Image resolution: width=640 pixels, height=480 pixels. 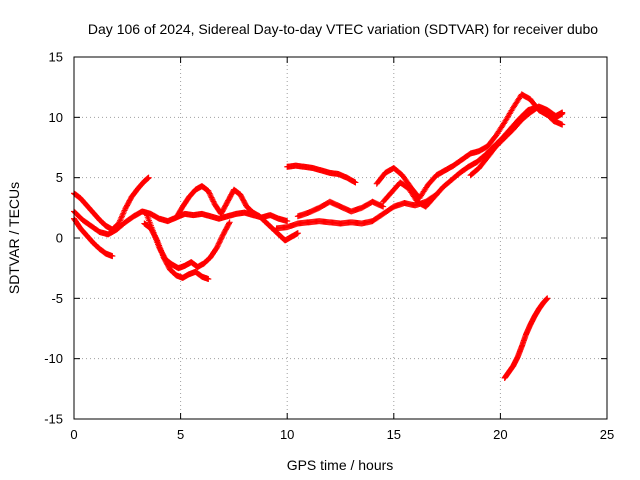 I want to click on y-tick-label: -10, so click(x=53, y=358).